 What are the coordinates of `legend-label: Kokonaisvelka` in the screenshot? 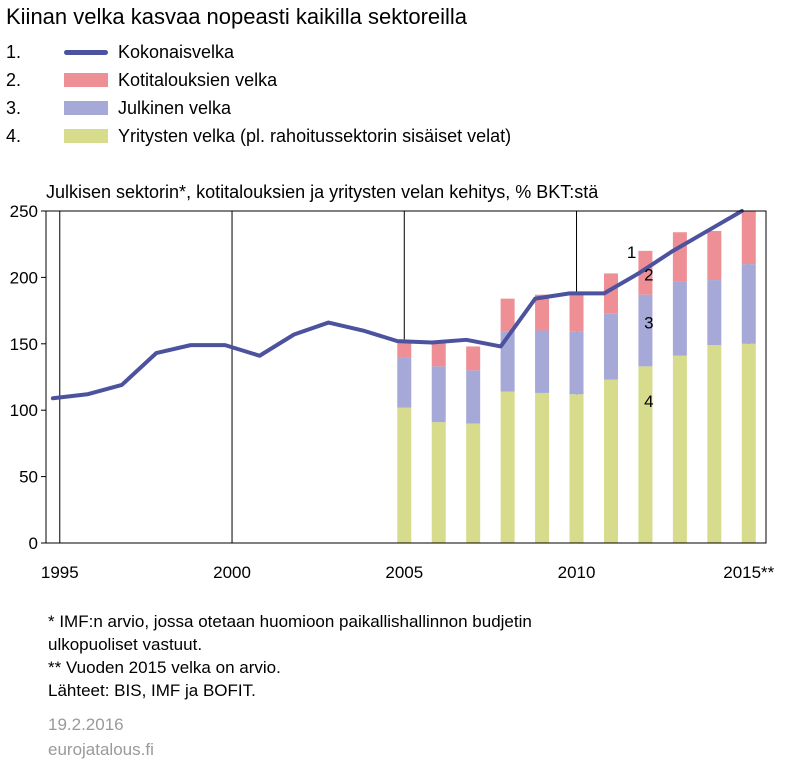 It's located at (176, 51).